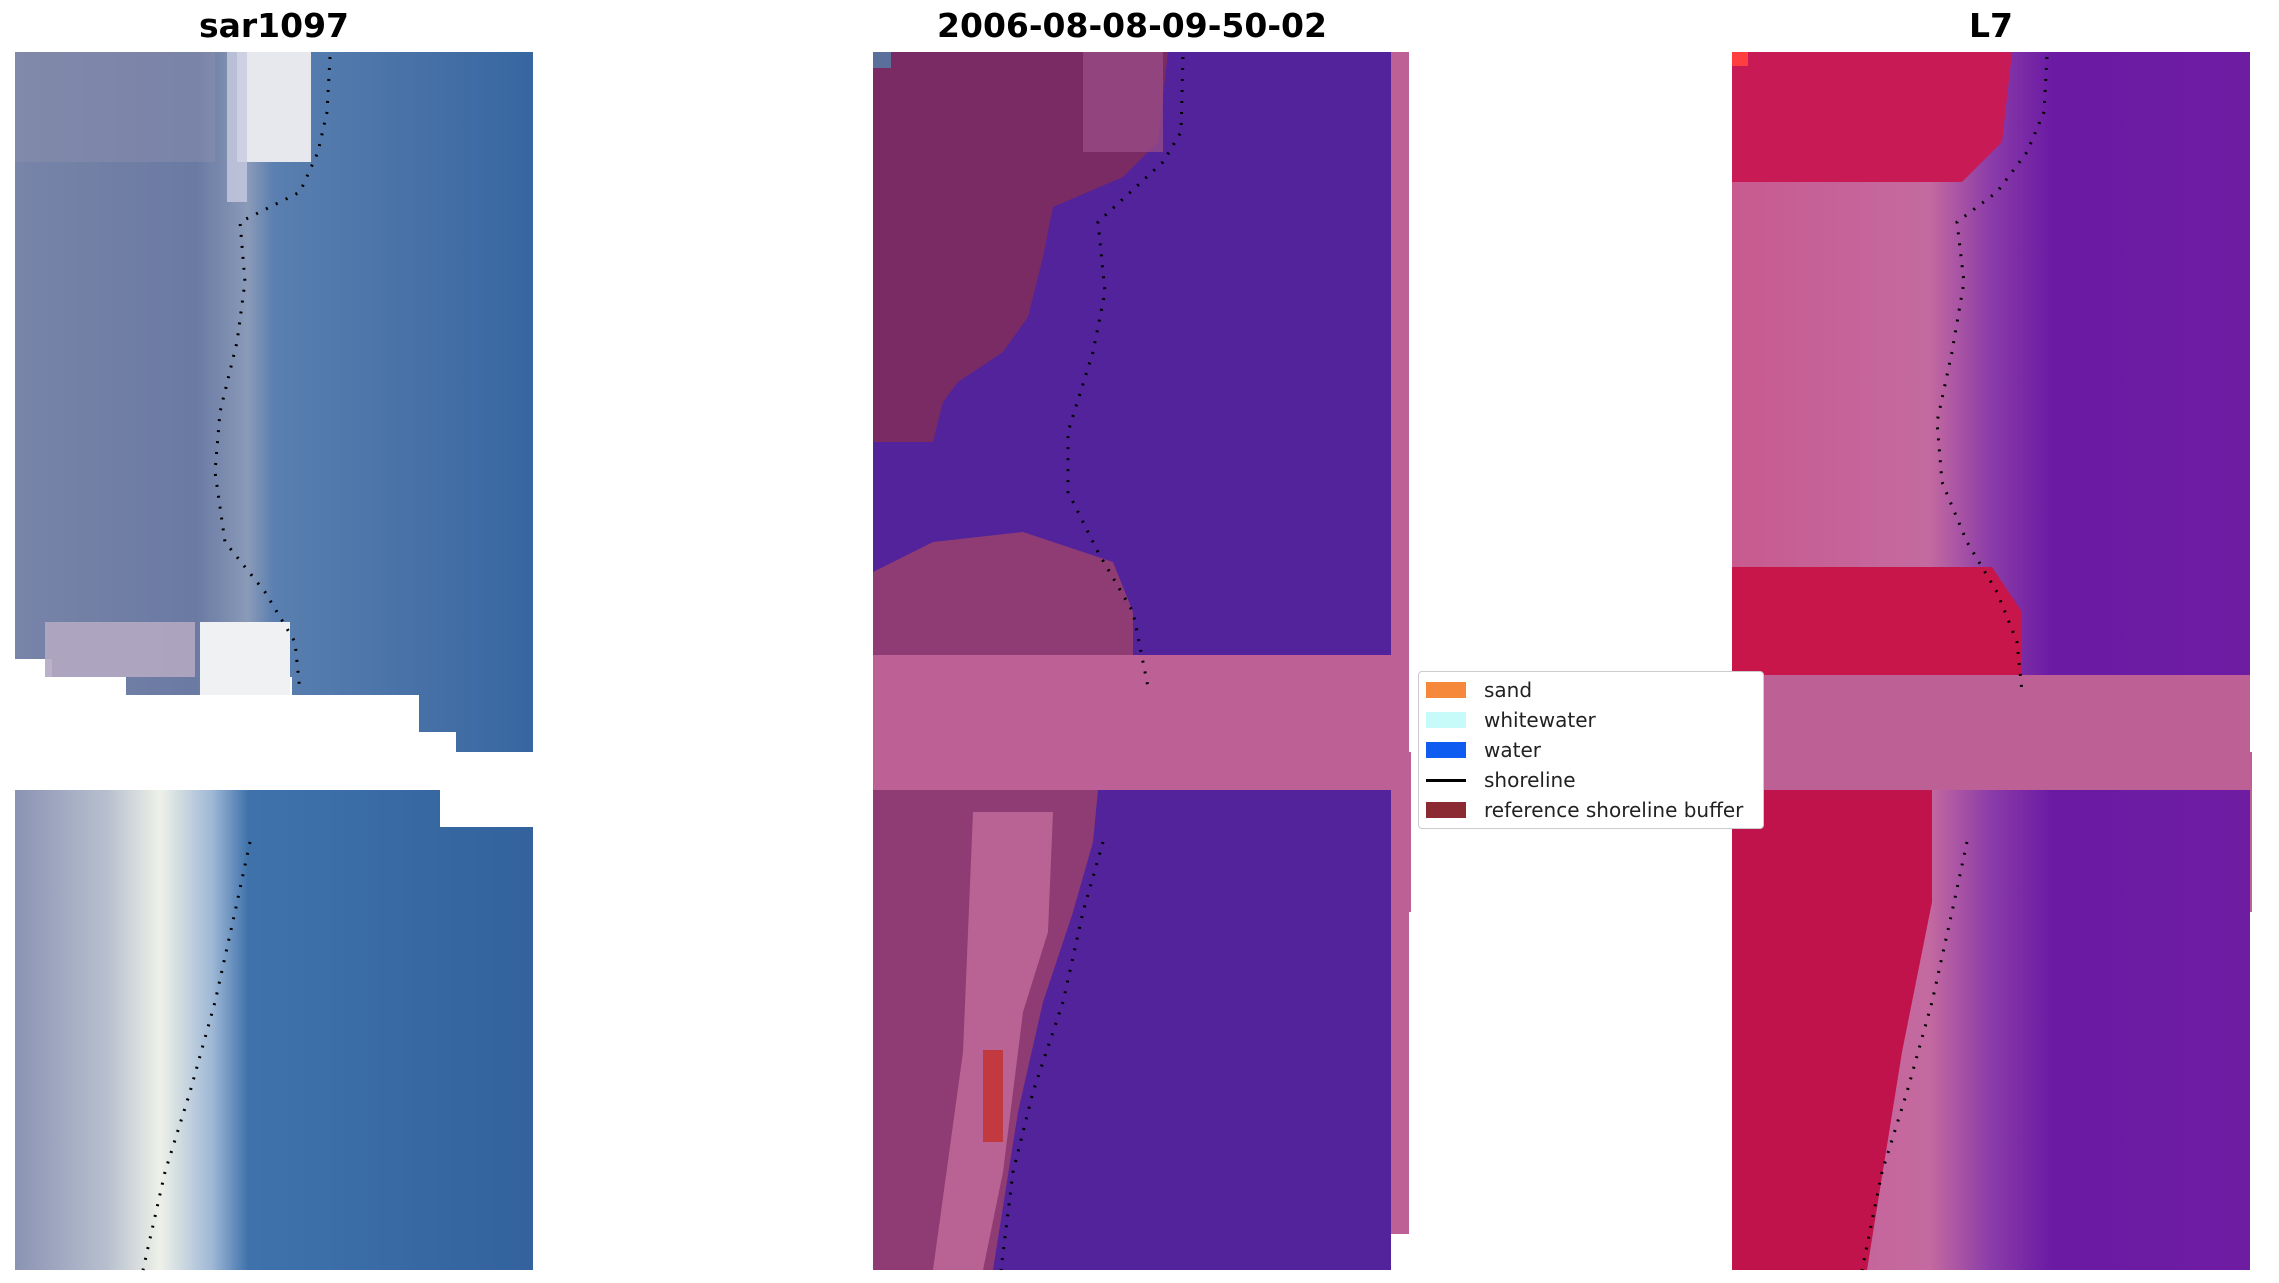 This screenshot has width=2279, height=1283. What do you see at coordinates (1540, 720) in the screenshot?
I see `legend-label: whitewater` at bounding box center [1540, 720].